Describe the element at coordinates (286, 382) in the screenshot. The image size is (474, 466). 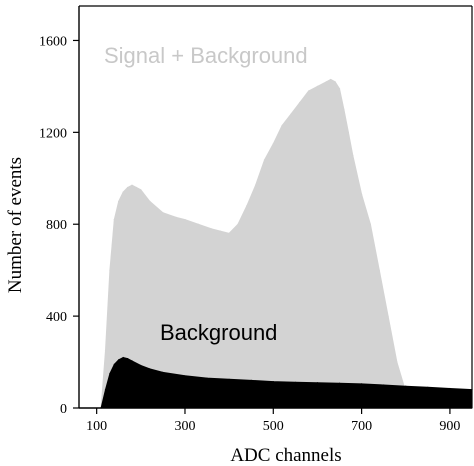
I see `series-area-background` at that location.